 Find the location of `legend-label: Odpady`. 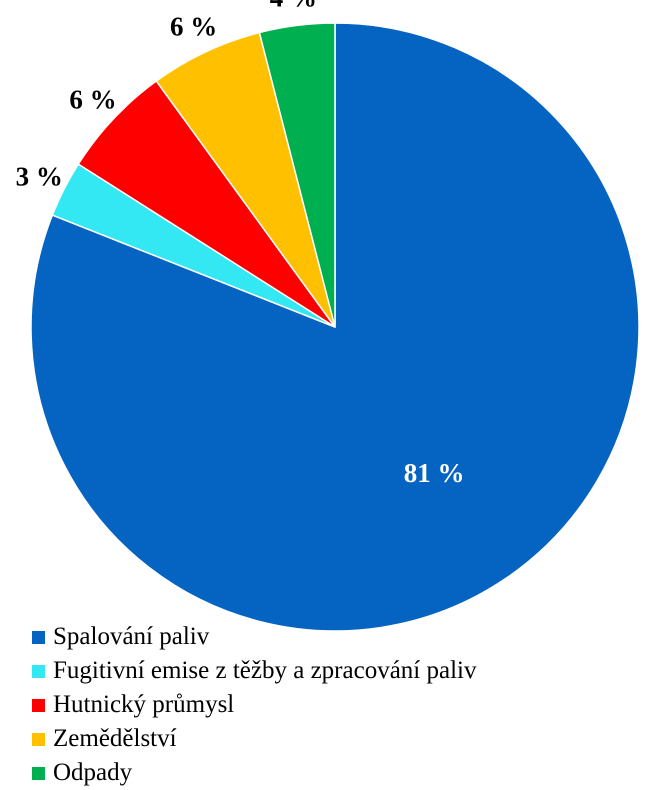

legend-label: Odpady is located at coordinates (93, 772).